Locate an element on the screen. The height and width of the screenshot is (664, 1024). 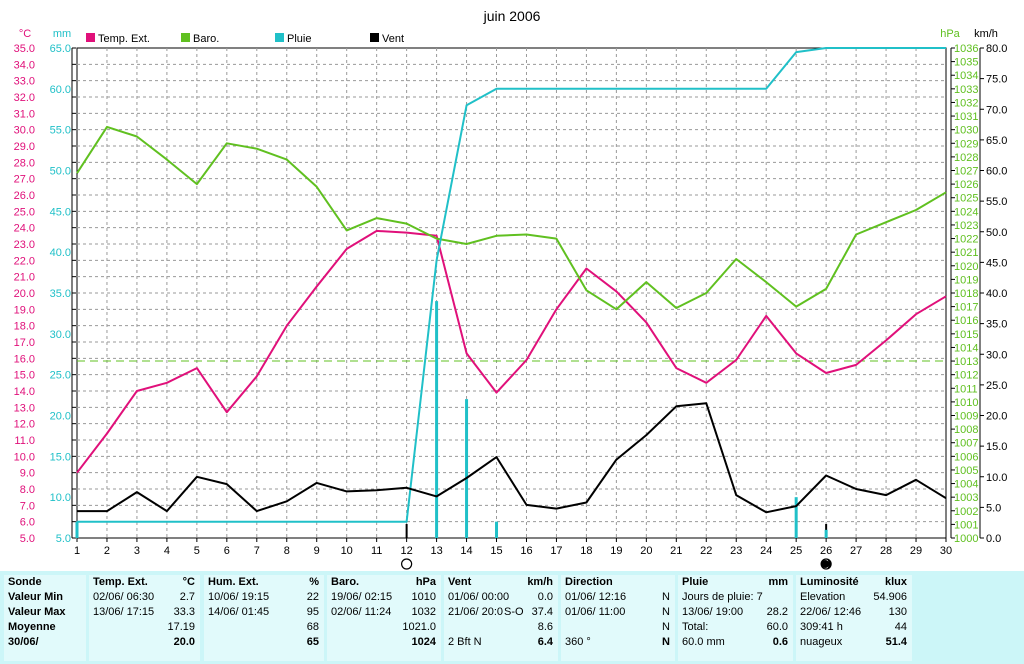
x-tick-label: 14 is located at coordinates (466, 551).